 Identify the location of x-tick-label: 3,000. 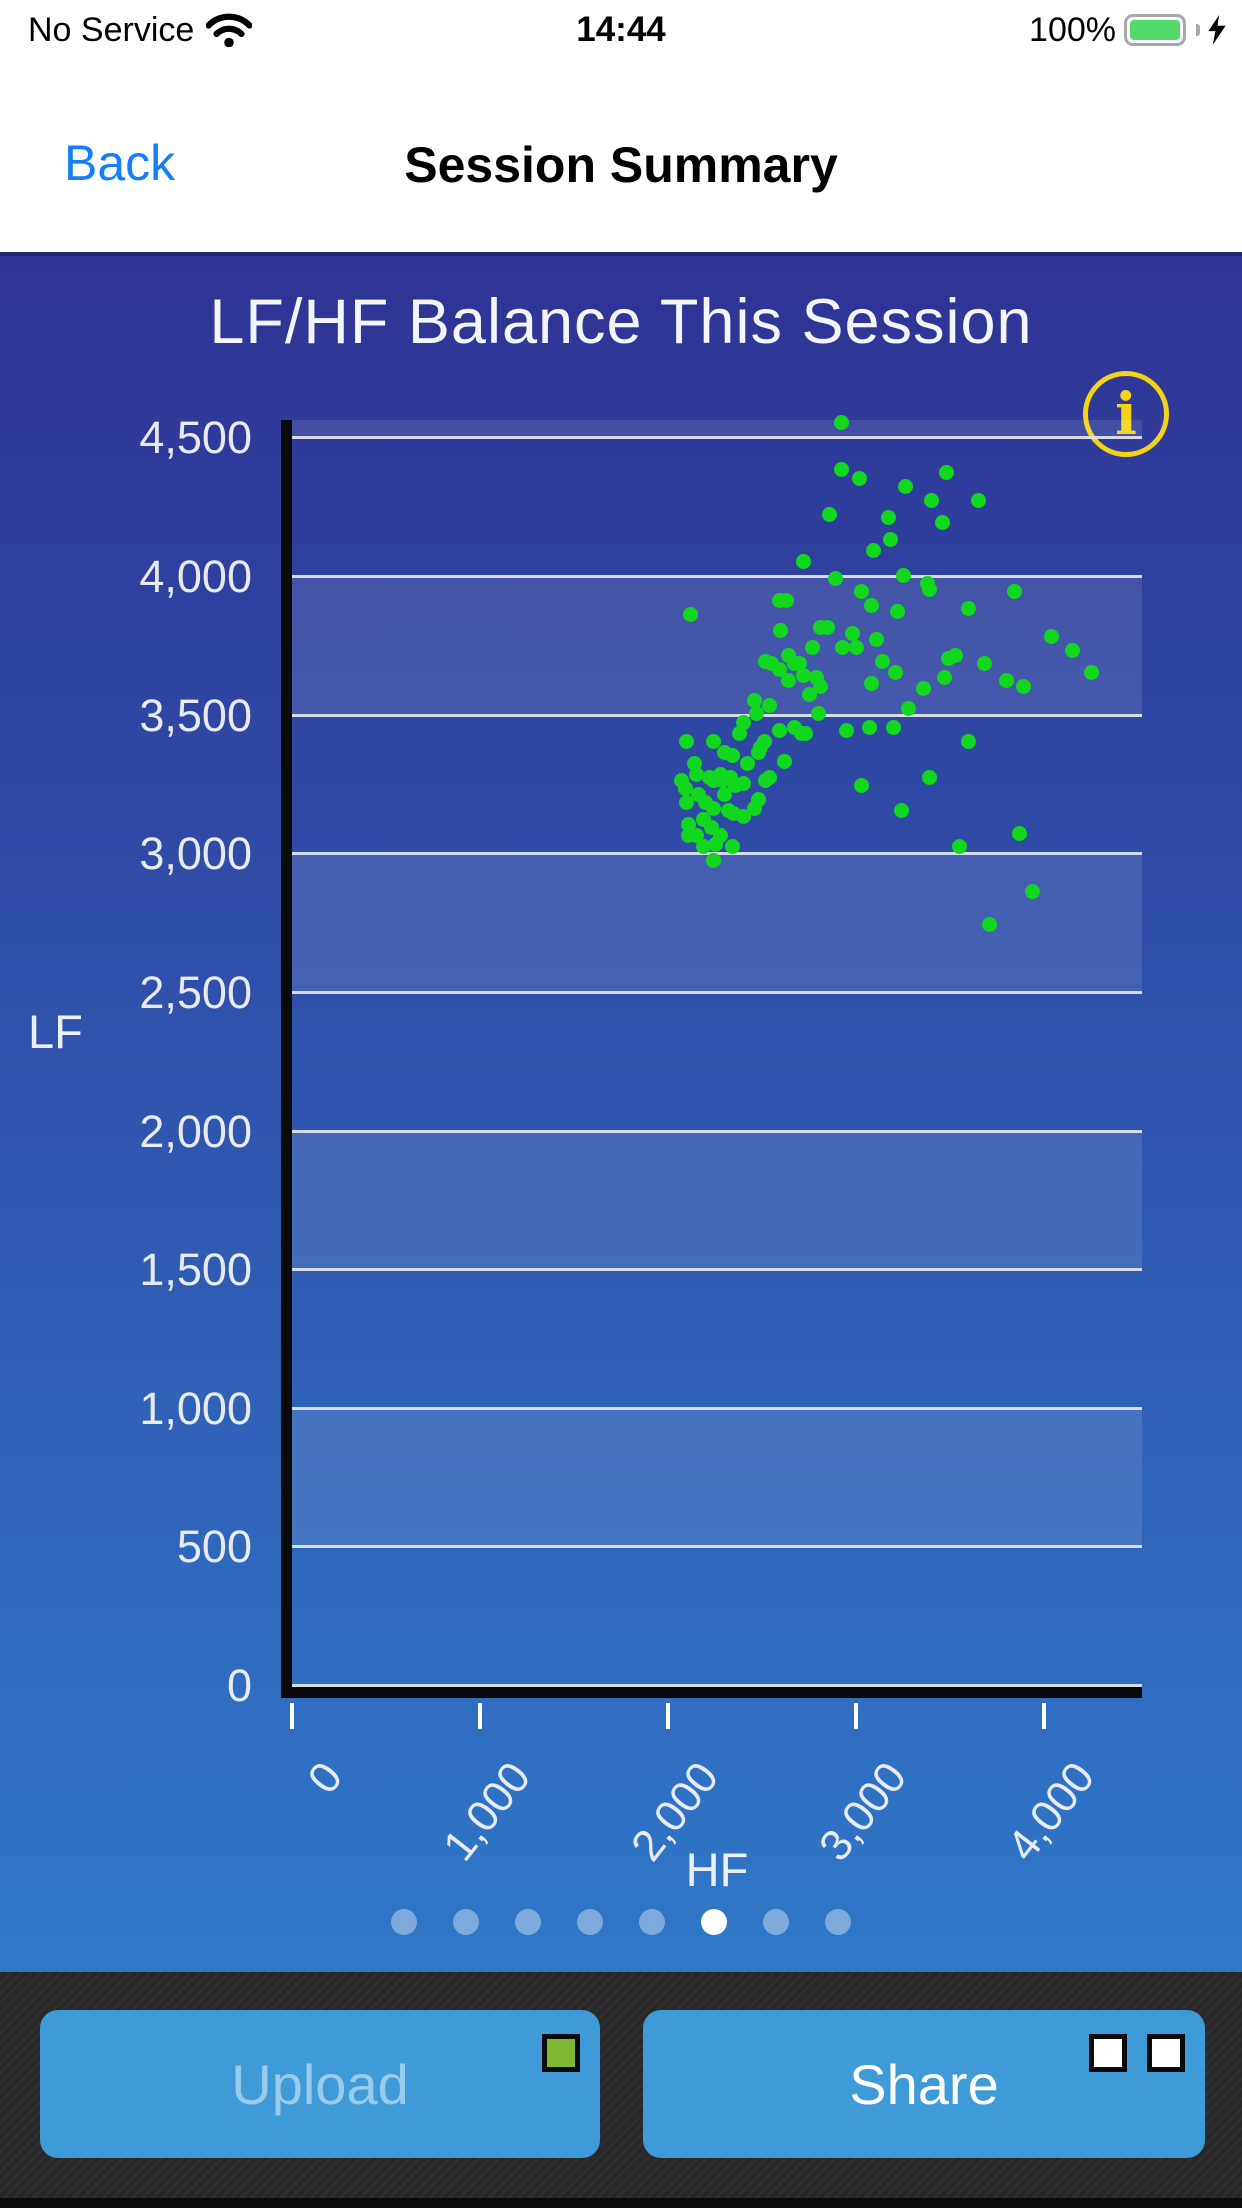
(863, 1812).